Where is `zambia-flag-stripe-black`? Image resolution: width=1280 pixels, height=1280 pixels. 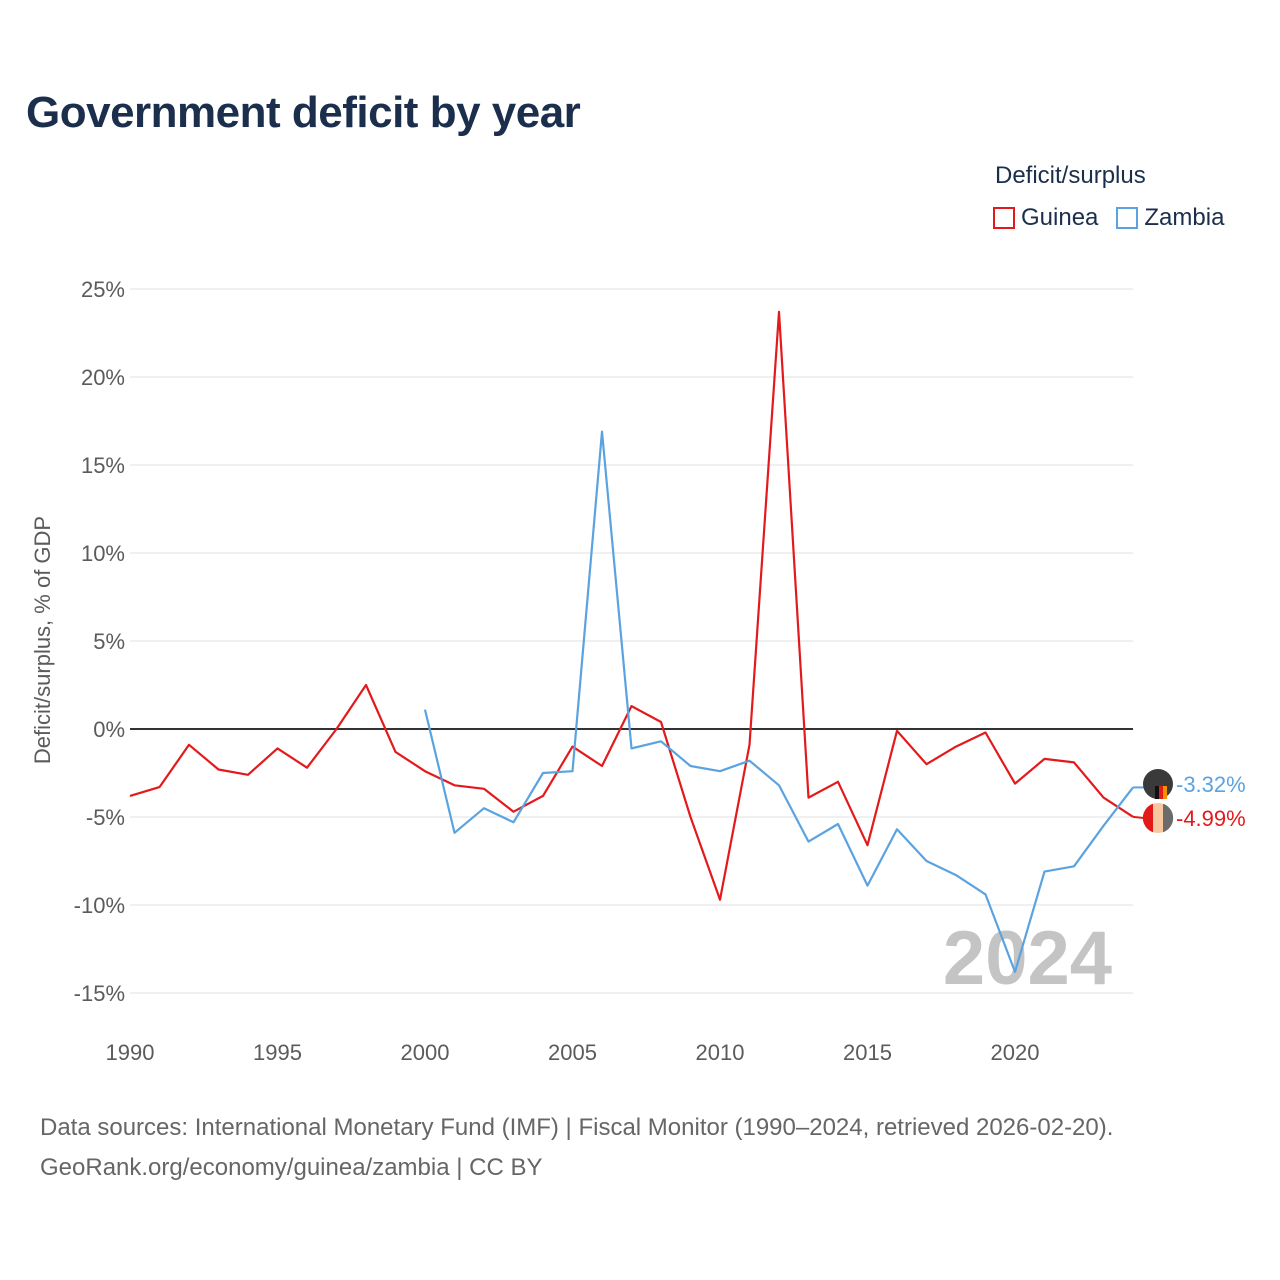
zambia-flag-stripe-black is located at coordinates (1157, 792).